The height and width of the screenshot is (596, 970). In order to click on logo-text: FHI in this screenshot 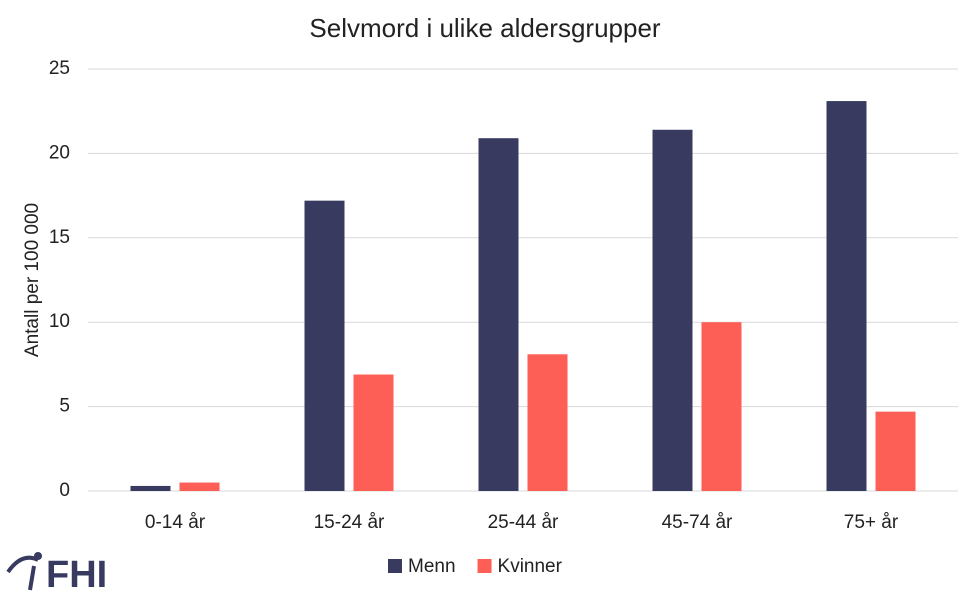, I will do `click(76, 575)`.